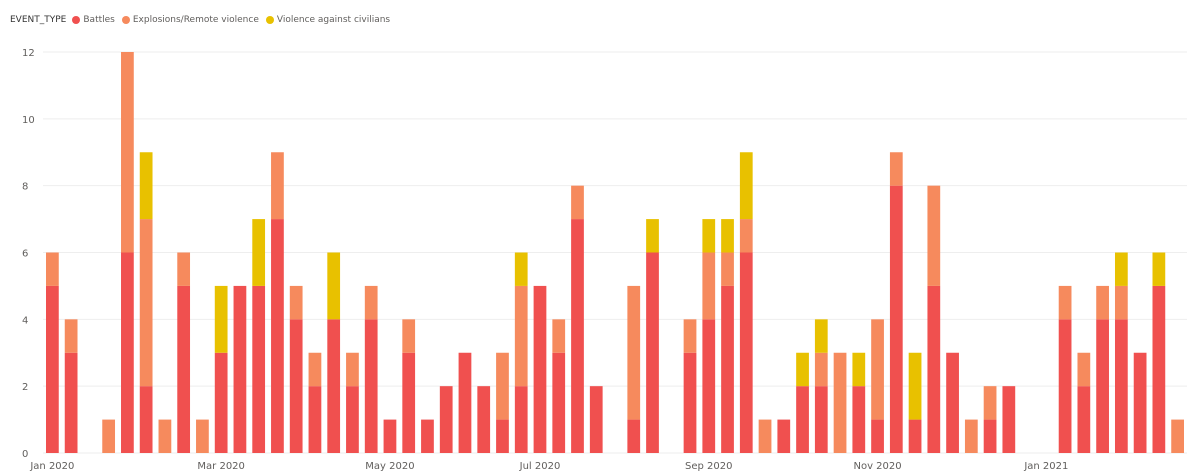 Image resolution: width=1187 pixels, height=473 pixels. What do you see at coordinates (25, 387) in the screenshot?
I see `y-tick-label: 2` at bounding box center [25, 387].